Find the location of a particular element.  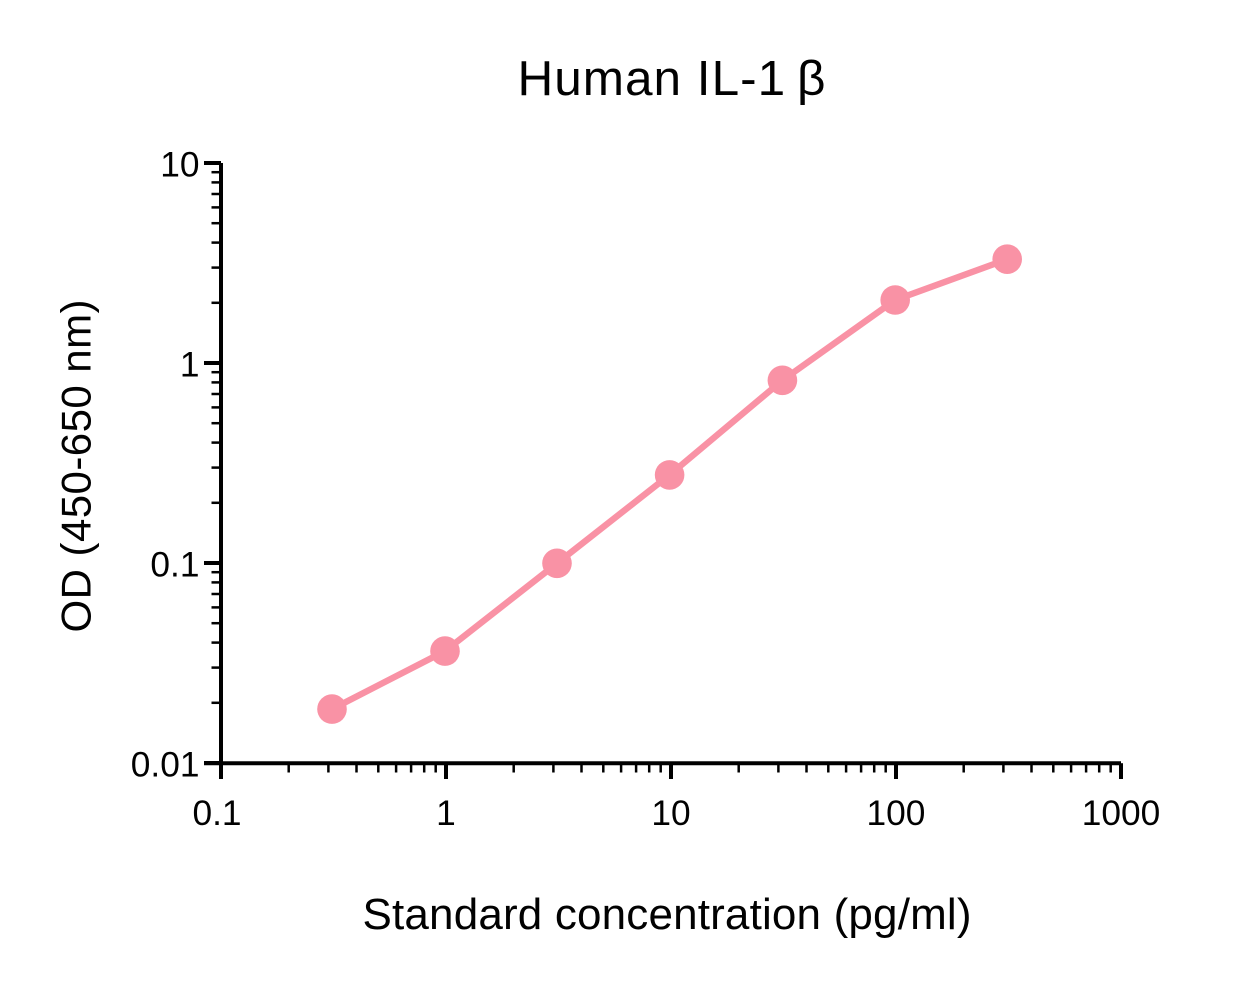

svg-text: 0.01 is located at coordinates (165, 764).